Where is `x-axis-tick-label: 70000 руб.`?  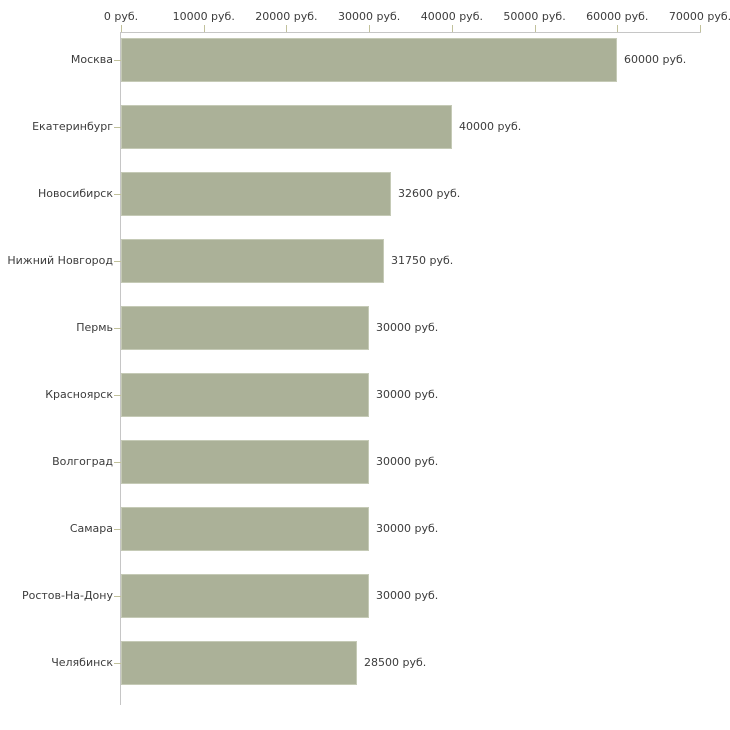 x-axis-tick-label: 70000 руб. is located at coordinates (699, 16).